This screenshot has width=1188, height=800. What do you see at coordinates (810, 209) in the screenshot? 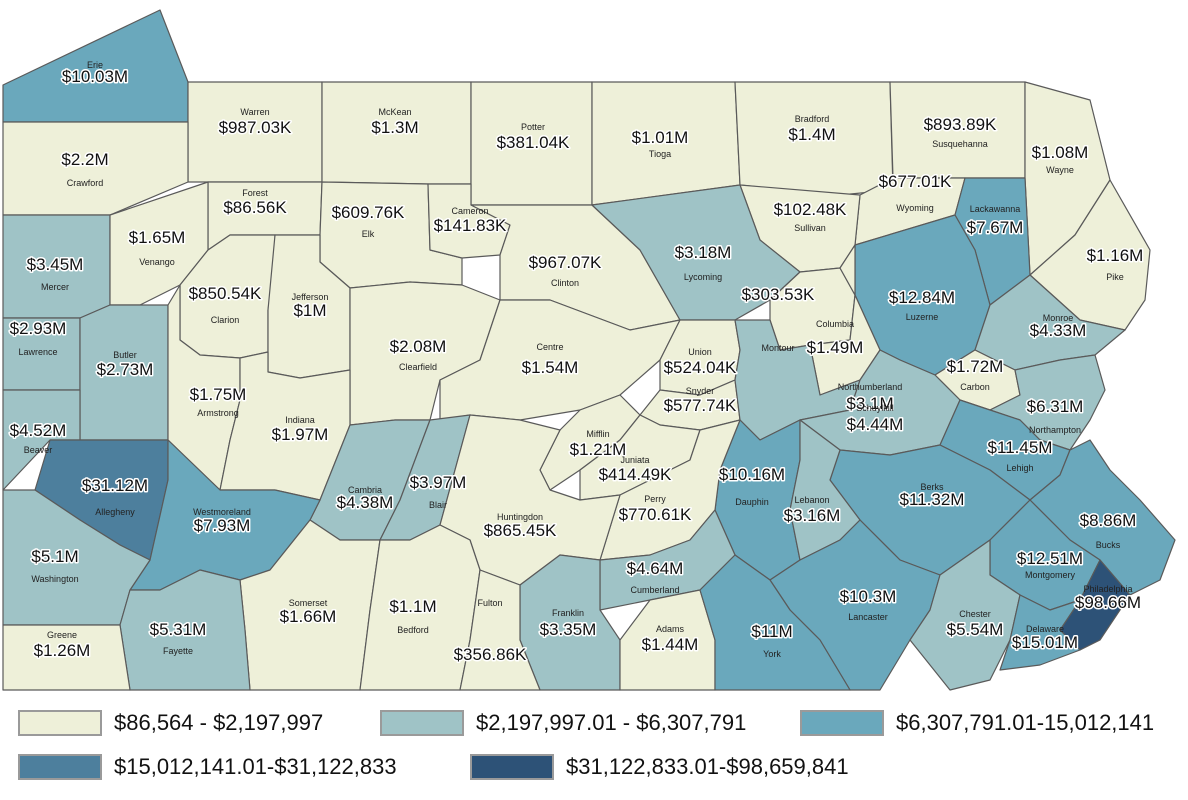
I see `county-value-sullivan: $102.48K` at bounding box center [810, 209].